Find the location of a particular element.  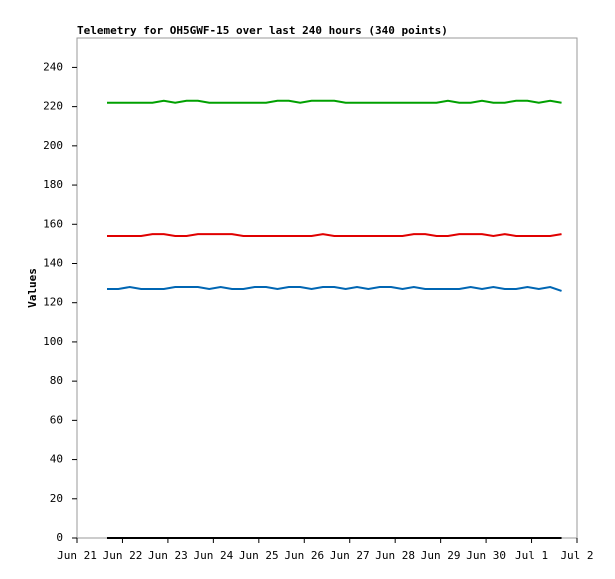

y-tick-label: 60 is located at coordinates (56, 419).